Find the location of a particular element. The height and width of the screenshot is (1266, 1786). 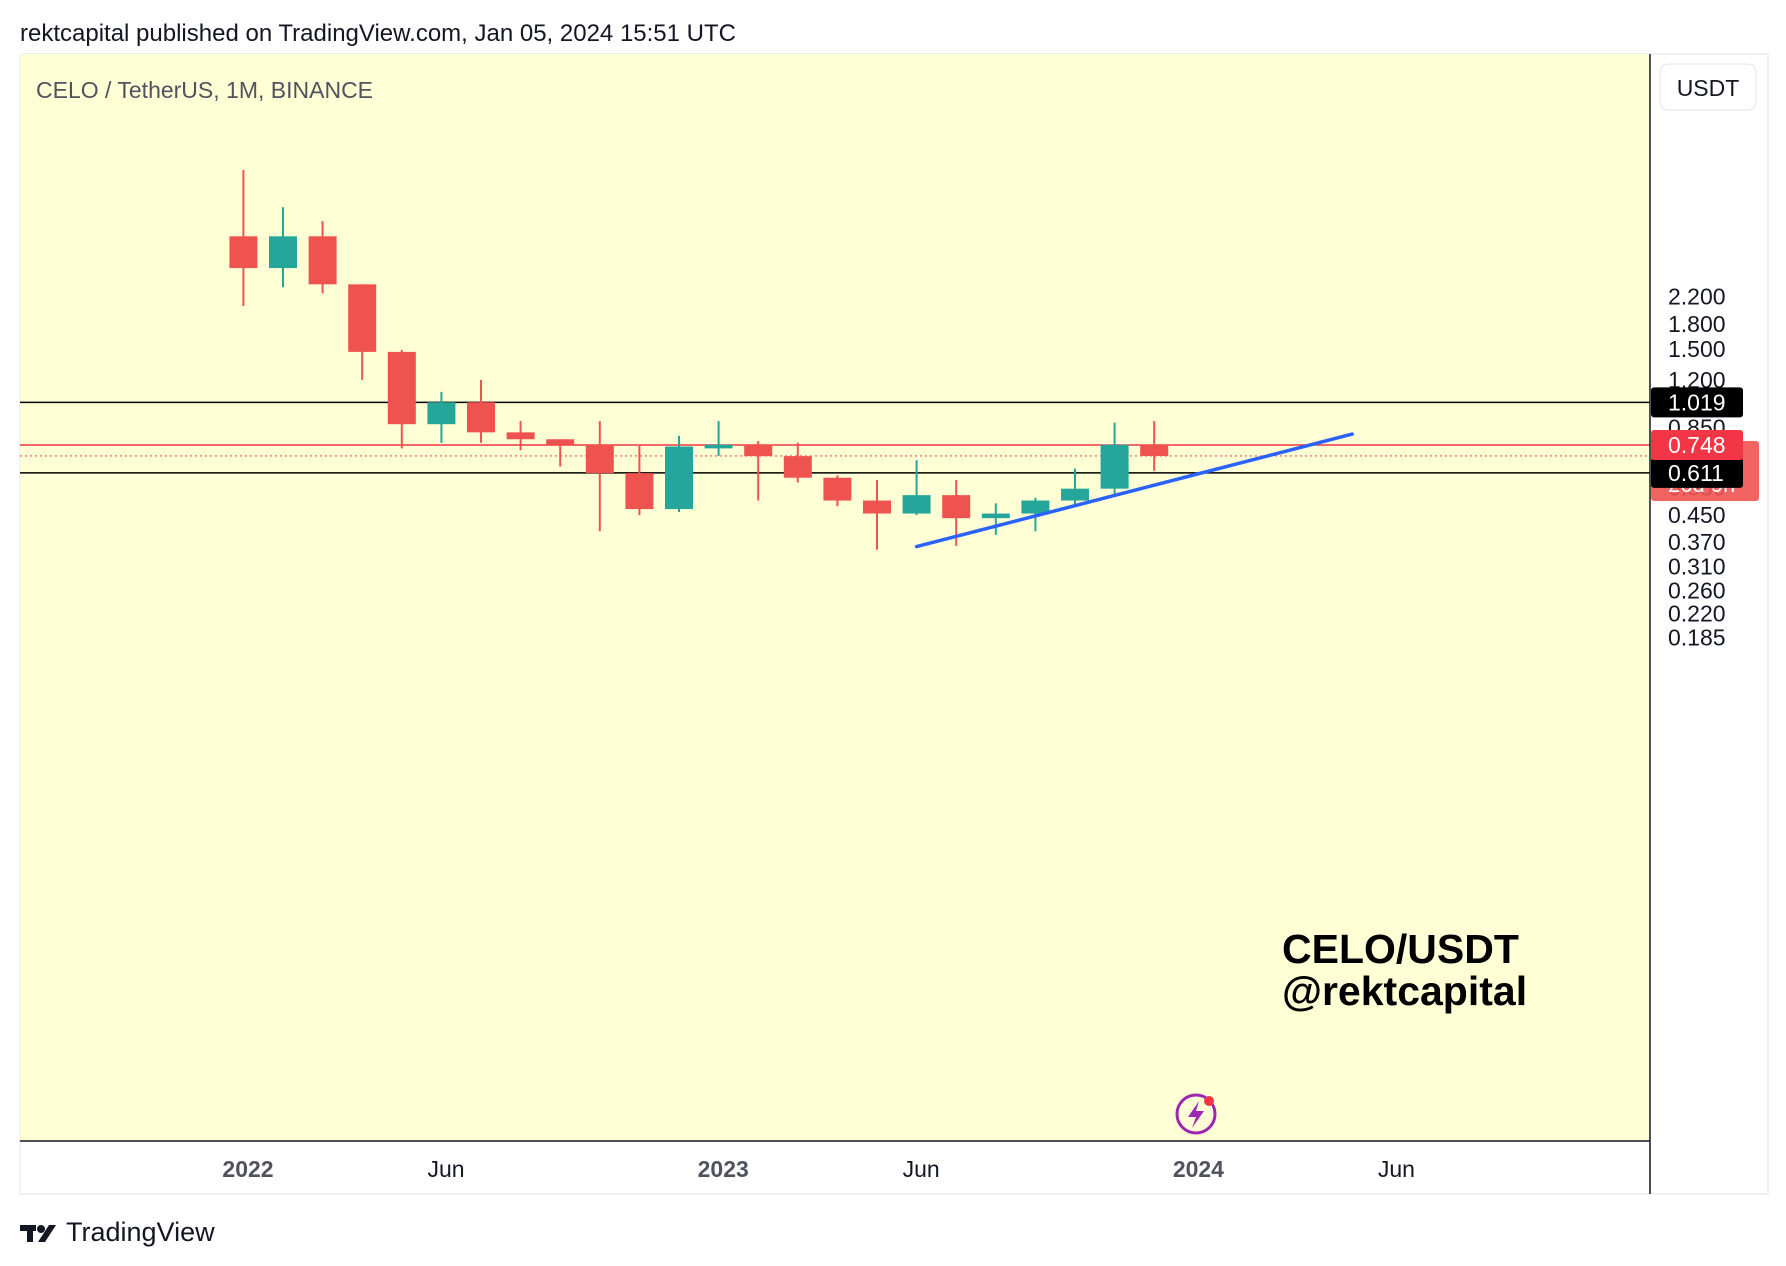

level-tag-1: 0.611 is located at coordinates (1697, 472).